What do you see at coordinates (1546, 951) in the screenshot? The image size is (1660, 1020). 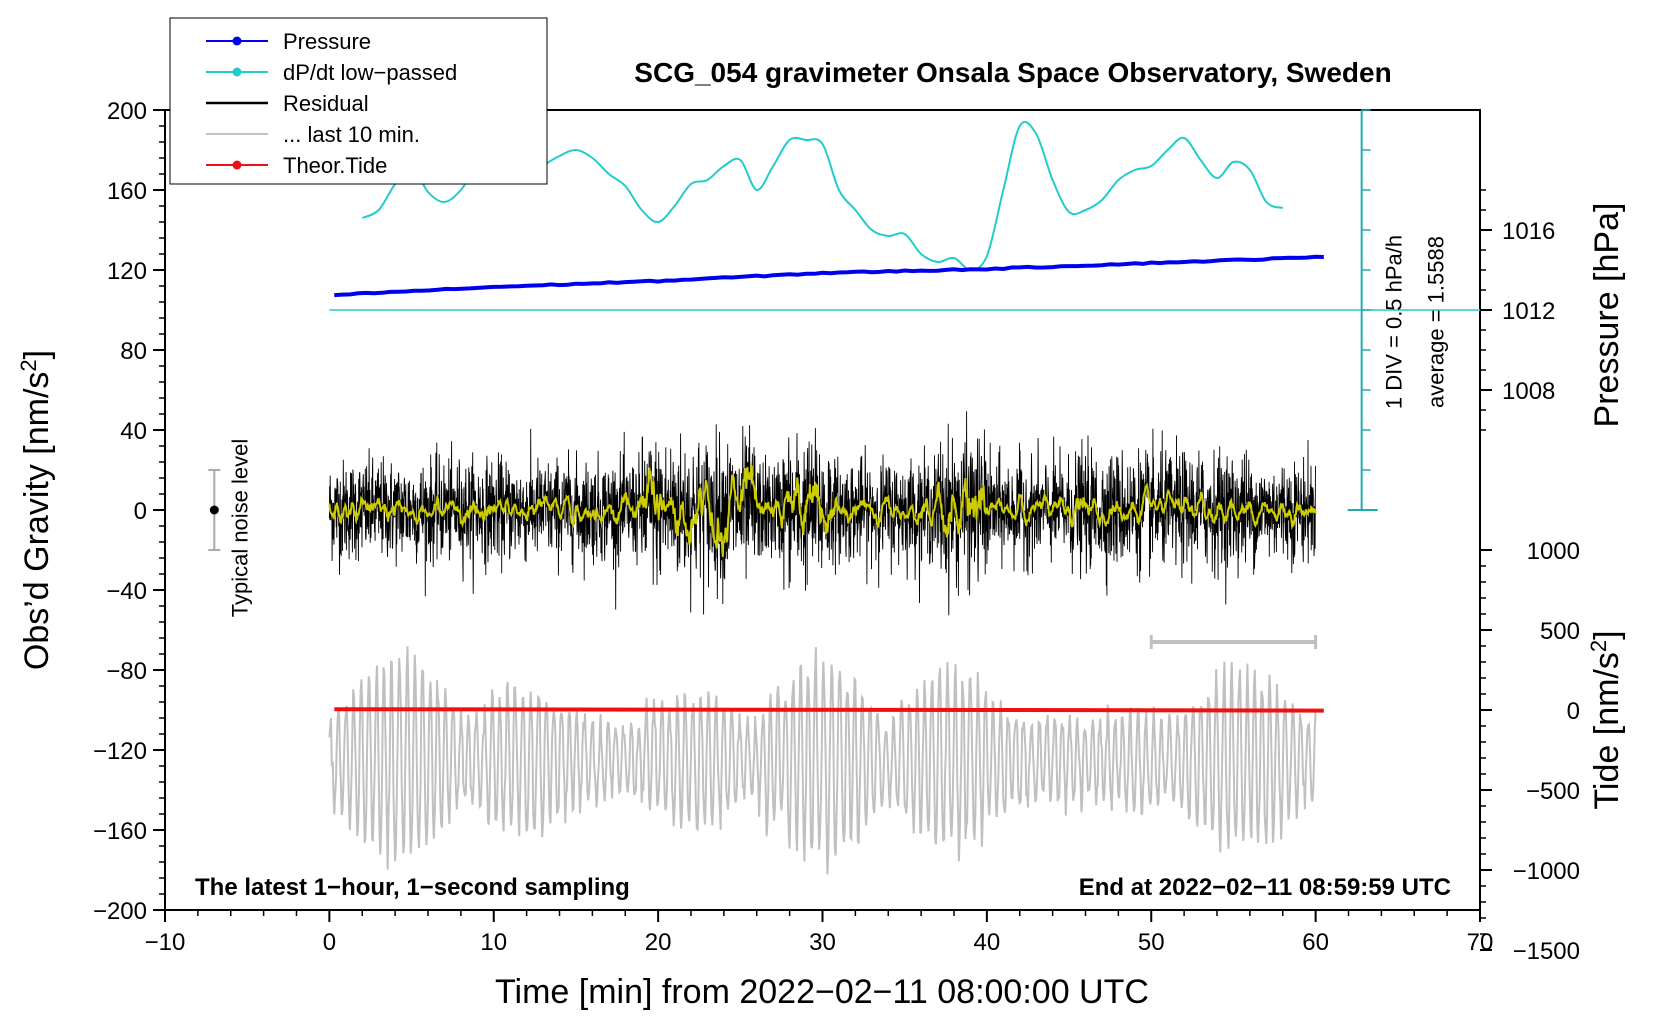 I see `tide-tick-label: −1500` at bounding box center [1546, 951].